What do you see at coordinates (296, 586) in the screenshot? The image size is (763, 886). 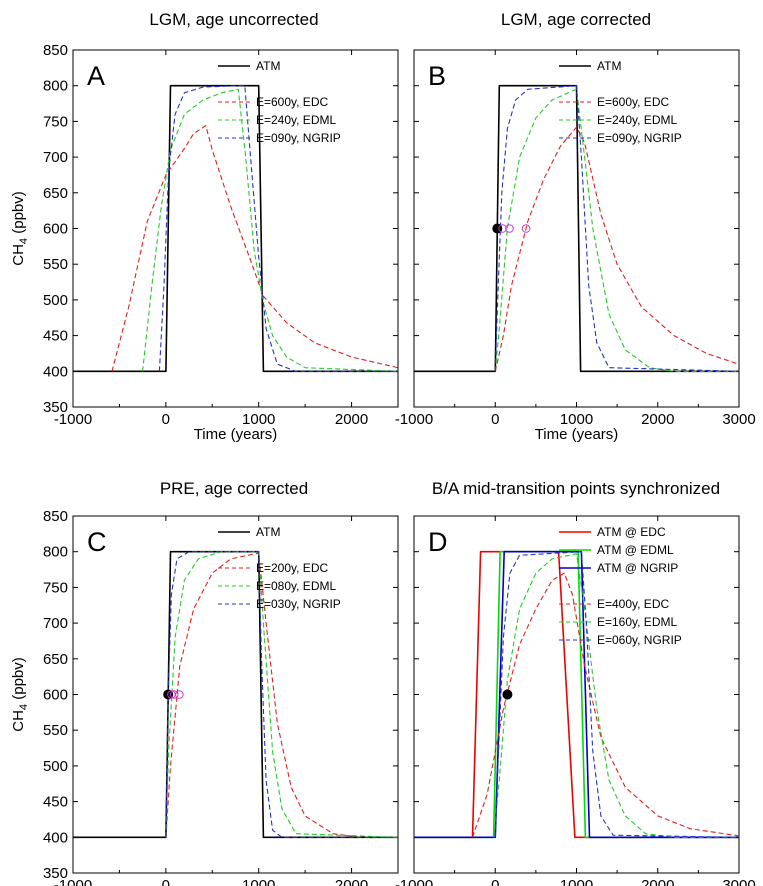 I see `legend-entry: E=080y, EDML` at bounding box center [296, 586].